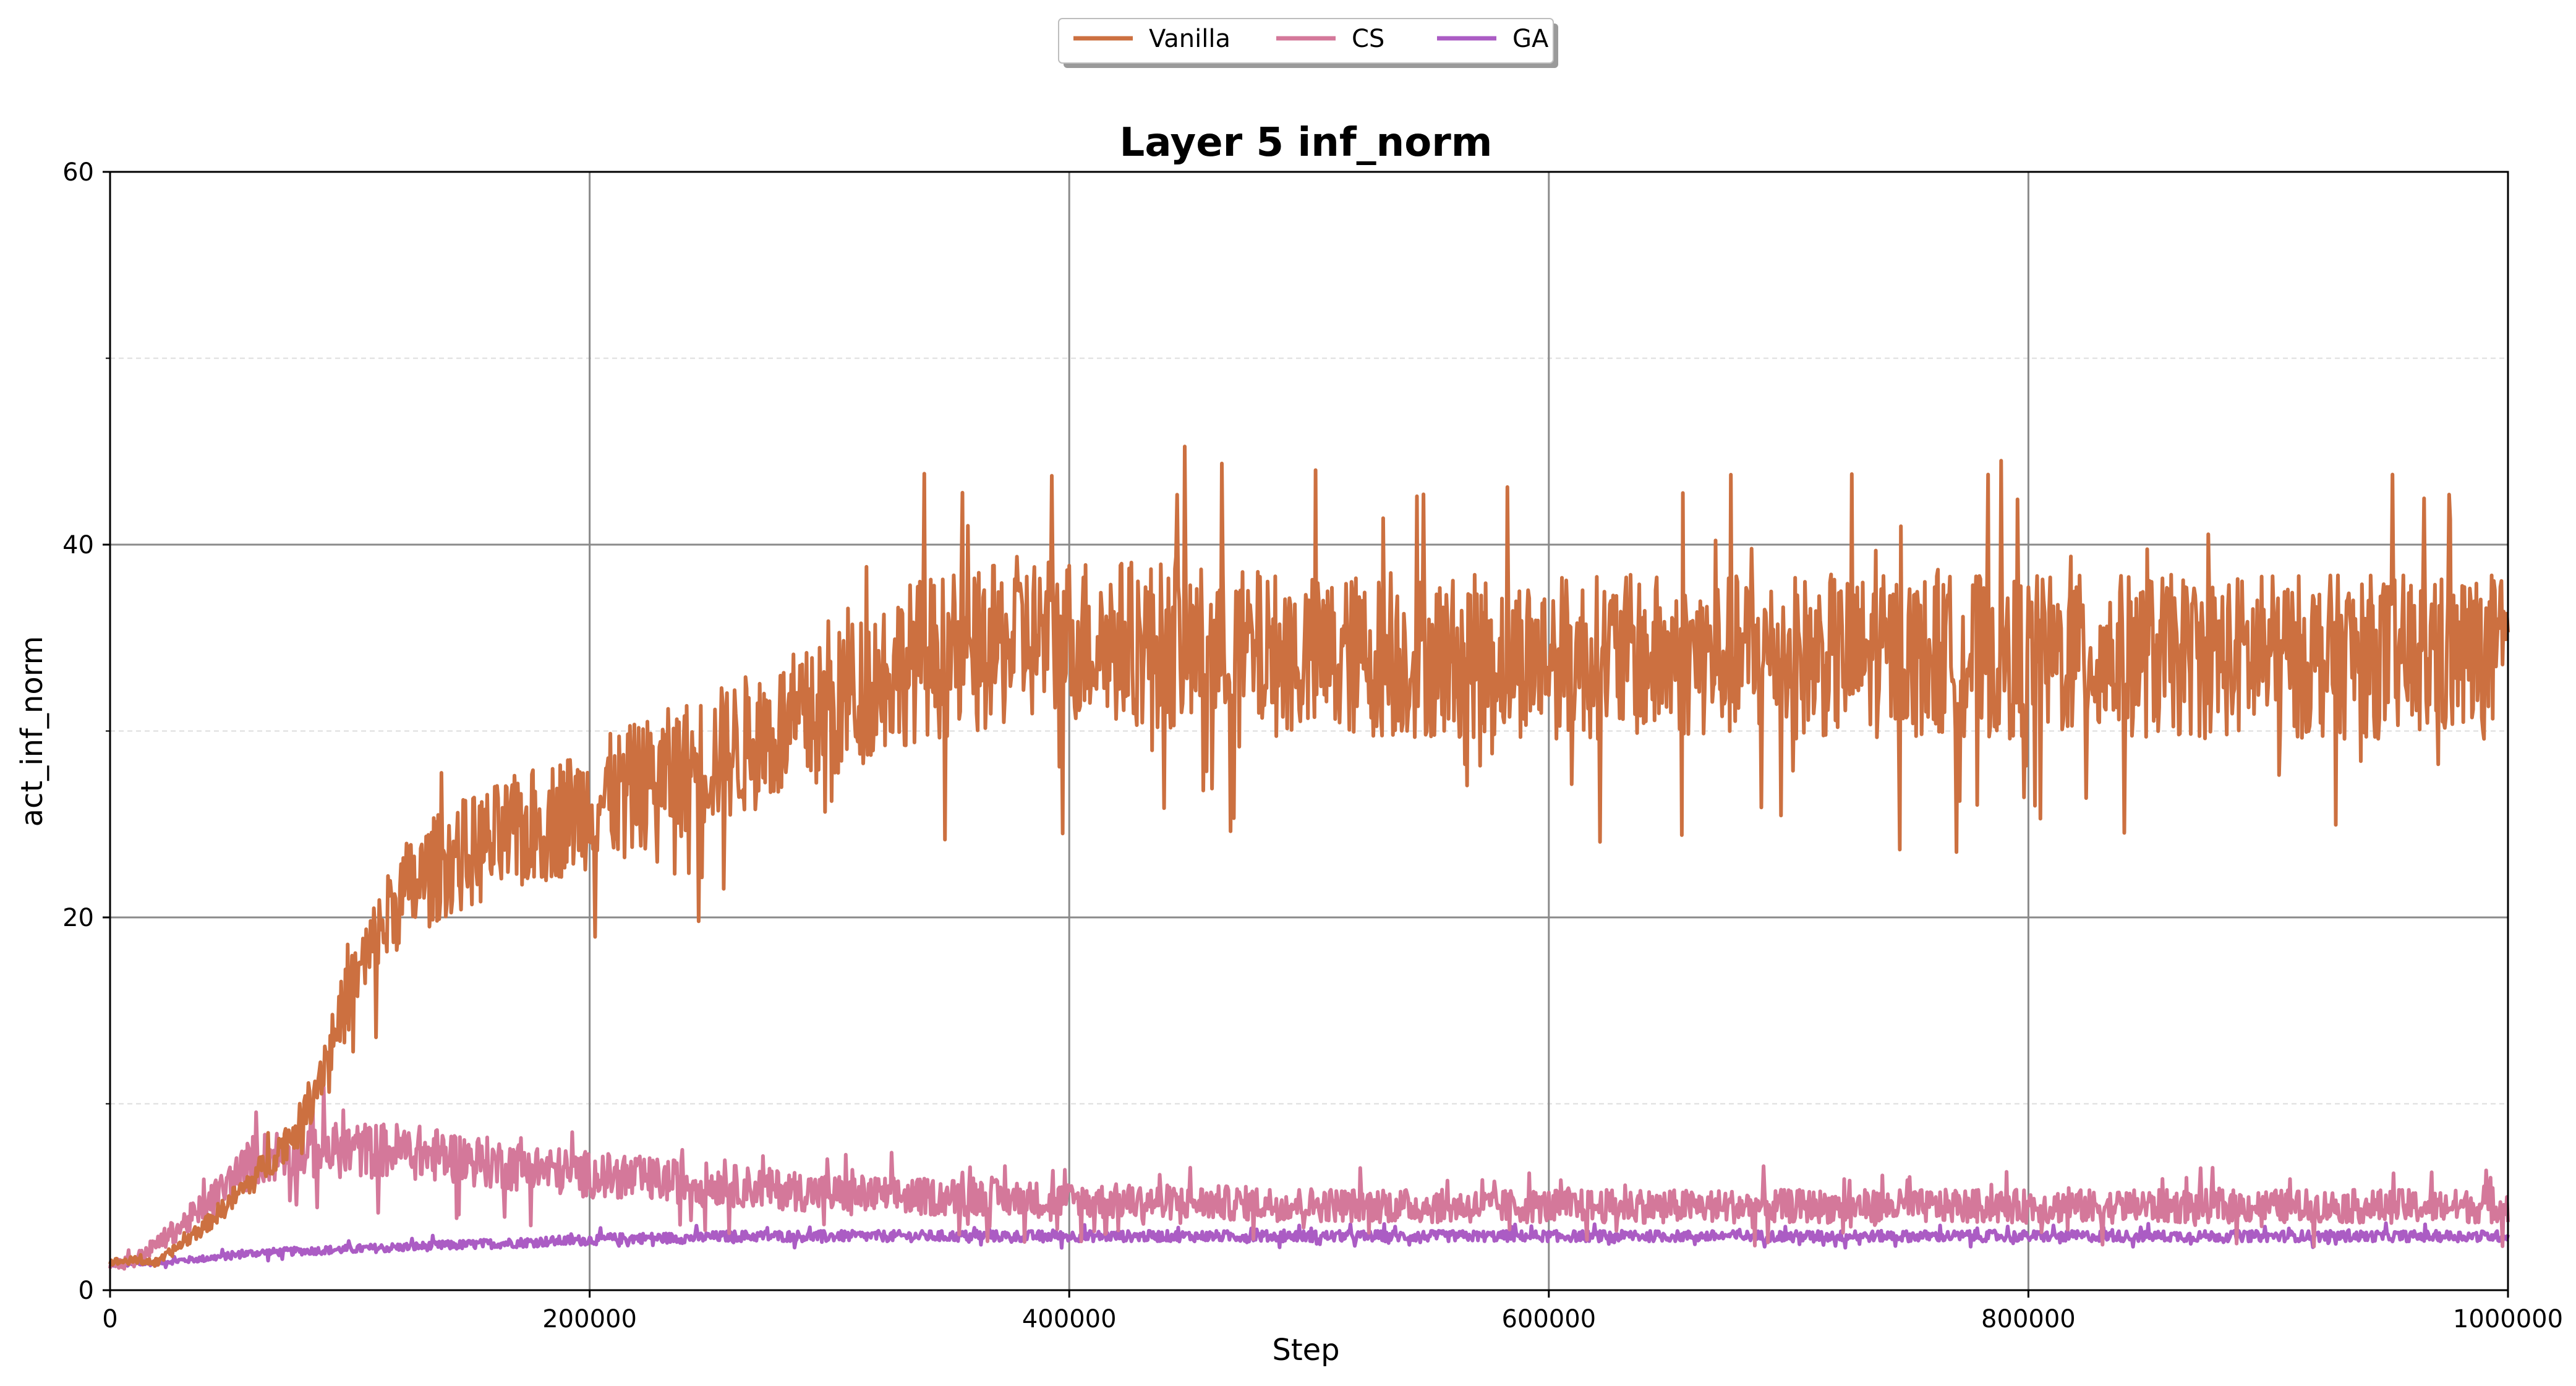  I want to click on y-tick-label-2: 40, so click(78, 545).